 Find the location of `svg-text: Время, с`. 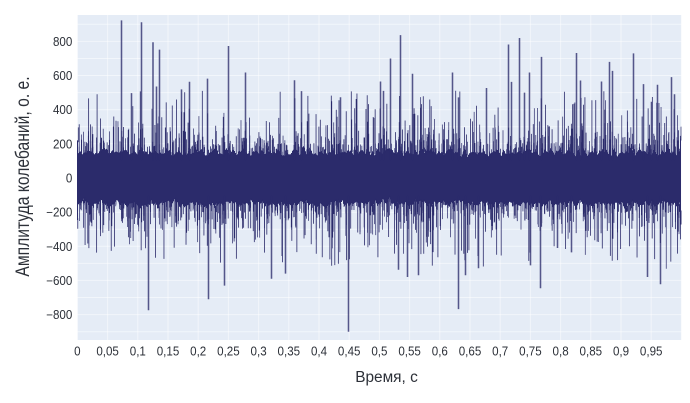

svg-text: Время, с is located at coordinates (386, 377).